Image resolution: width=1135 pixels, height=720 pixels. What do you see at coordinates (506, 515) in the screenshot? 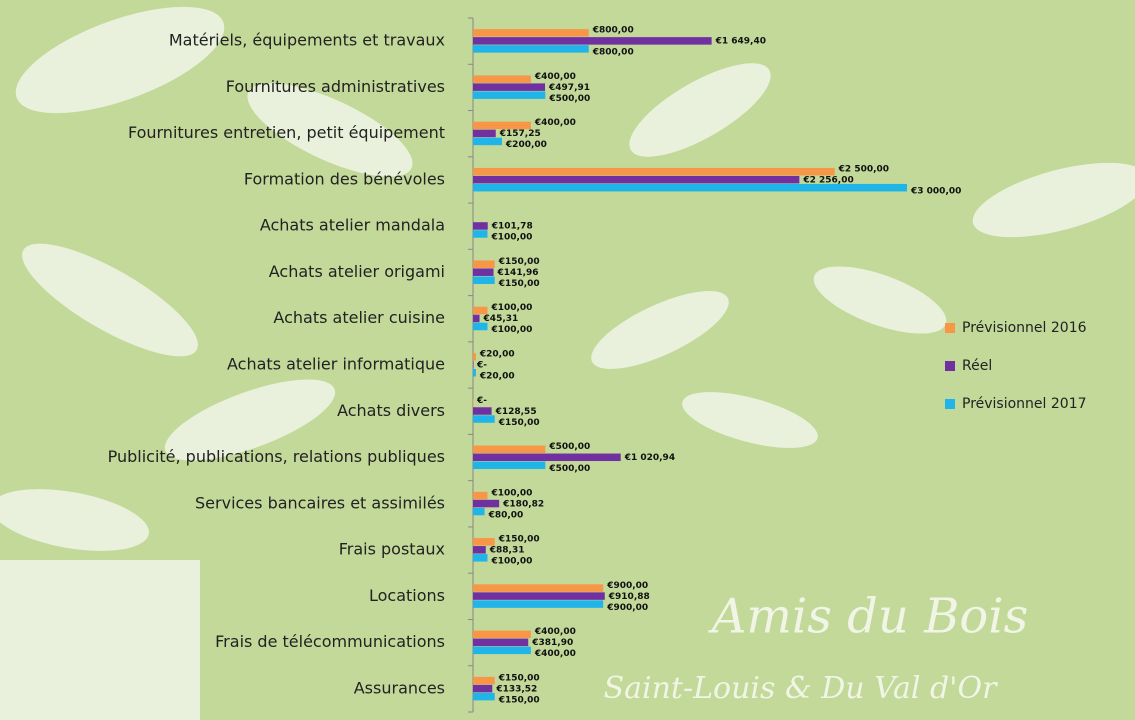
I see `value-label: €80,00` at bounding box center [506, 515].